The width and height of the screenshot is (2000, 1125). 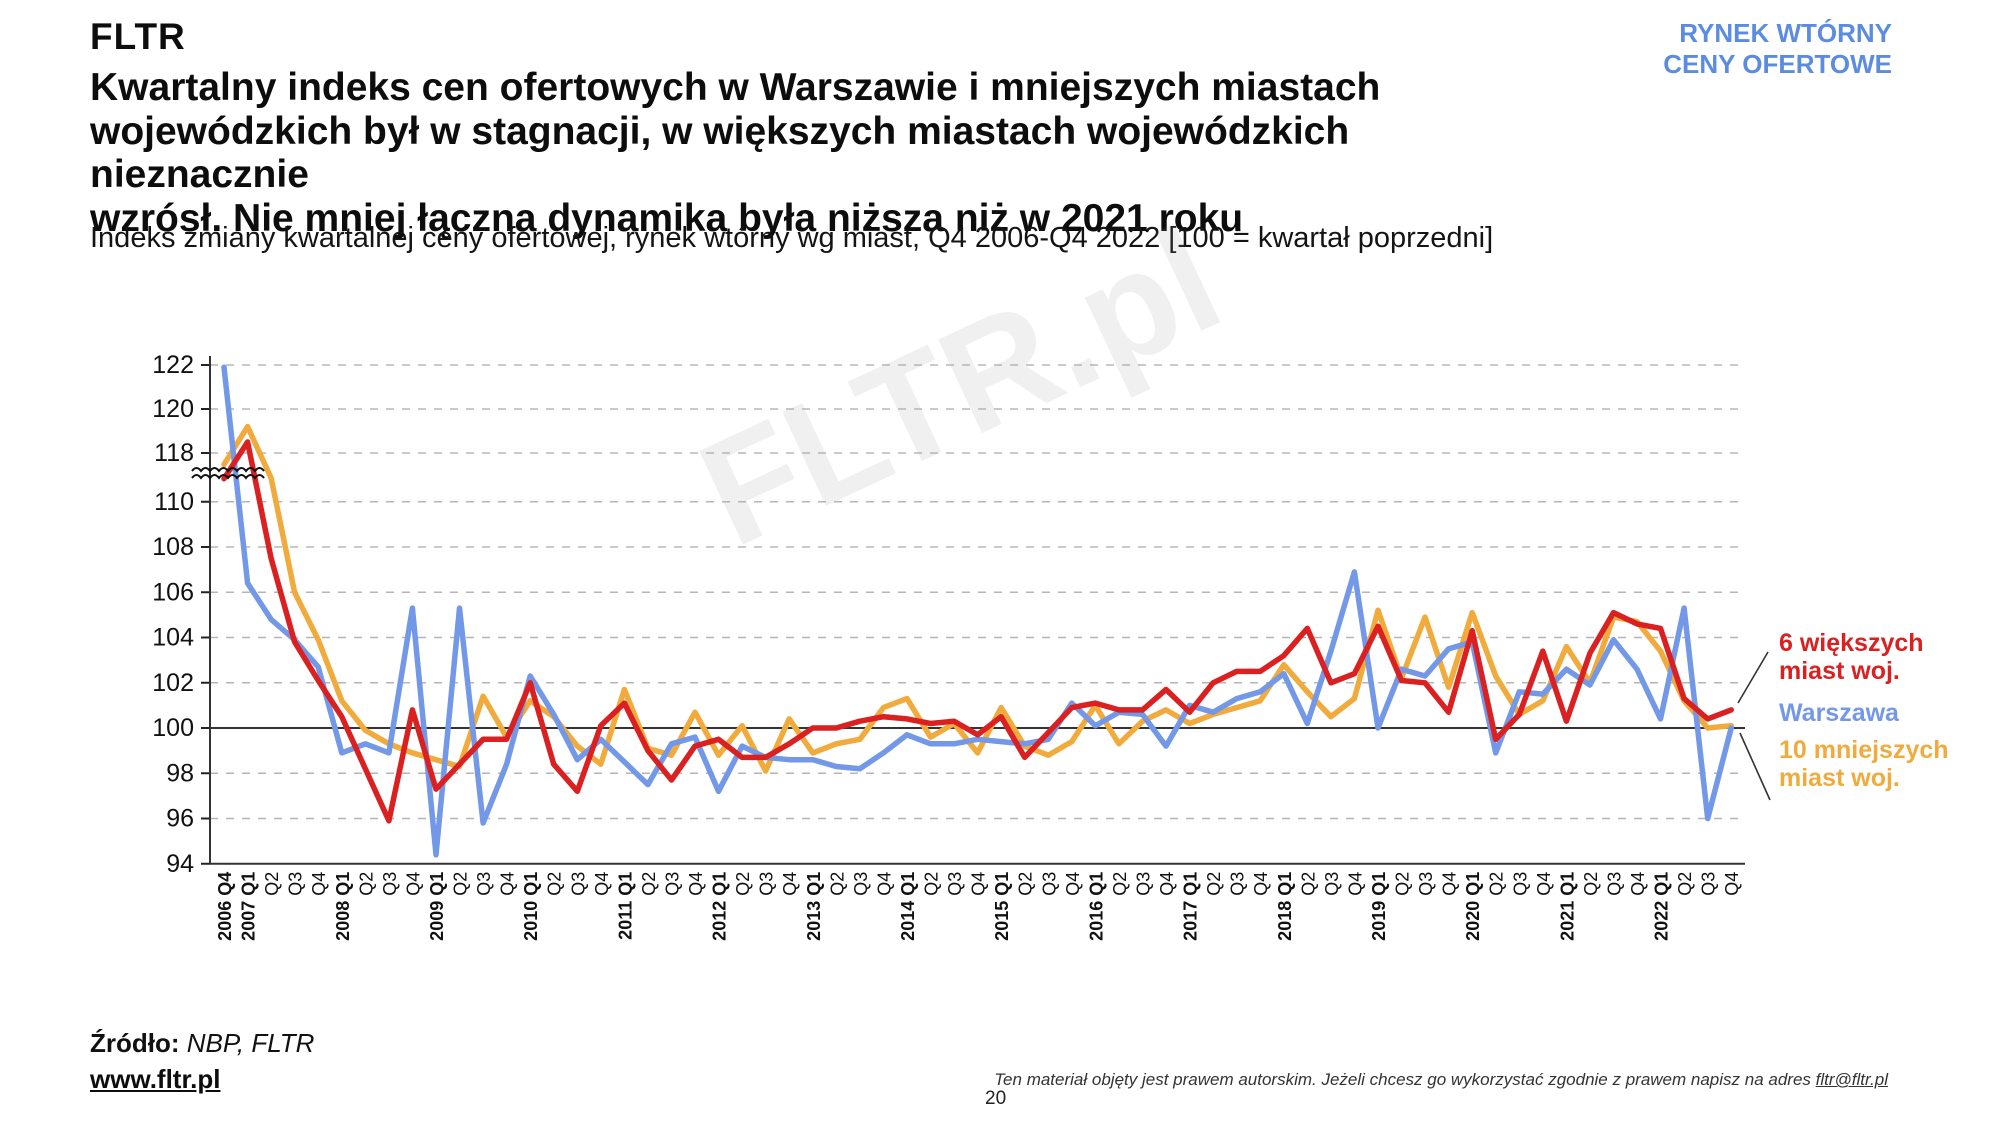 What do you see at coordinates (1473, 906) in the screenshot?
I see `svg-text: 2020 Q1` at bounding box center [1473, 906].